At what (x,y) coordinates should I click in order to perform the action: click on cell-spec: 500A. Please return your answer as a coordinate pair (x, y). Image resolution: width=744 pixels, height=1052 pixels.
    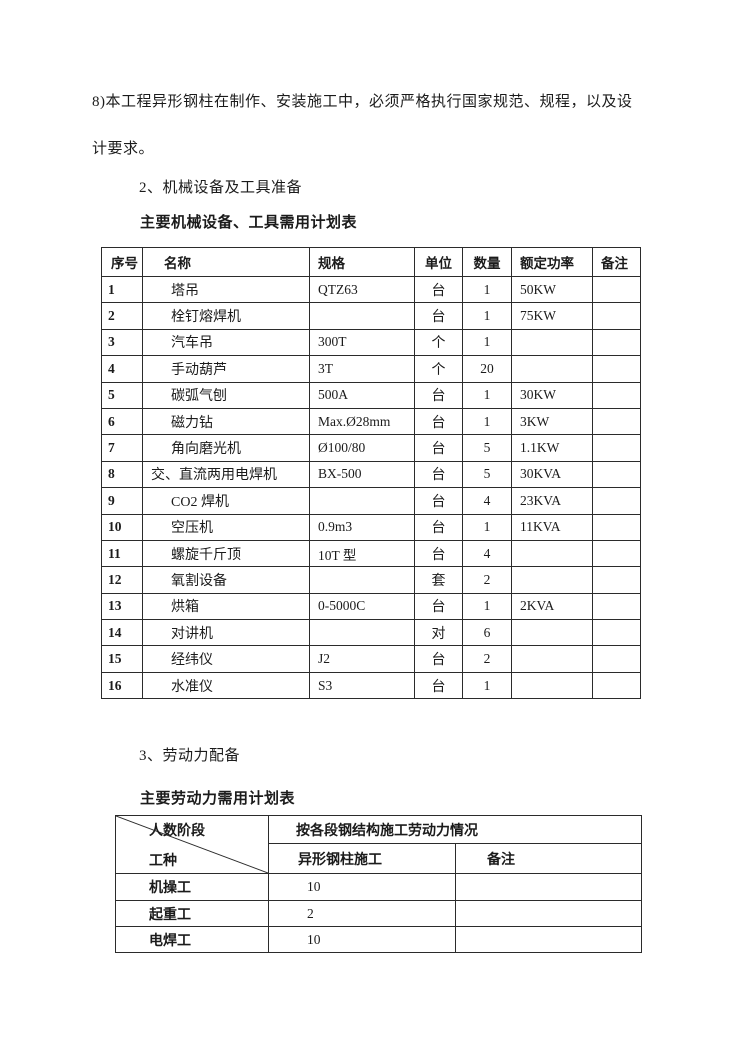
    Looking at the image, I should click on (362, 395).